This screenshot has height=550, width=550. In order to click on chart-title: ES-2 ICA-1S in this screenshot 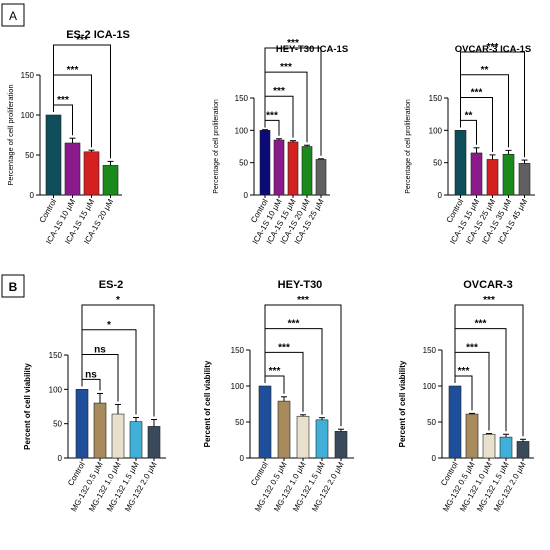, I will do `click(98, 35)`.